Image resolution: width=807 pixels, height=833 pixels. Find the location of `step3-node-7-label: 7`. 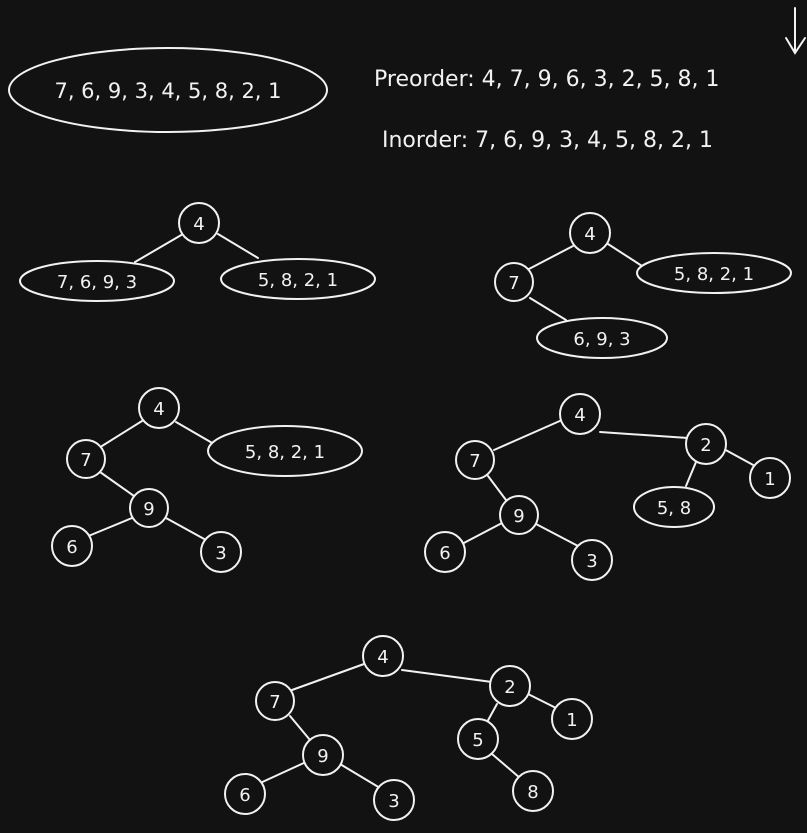

step3-node-7-label: 7 is located at coordinates (85, 460).